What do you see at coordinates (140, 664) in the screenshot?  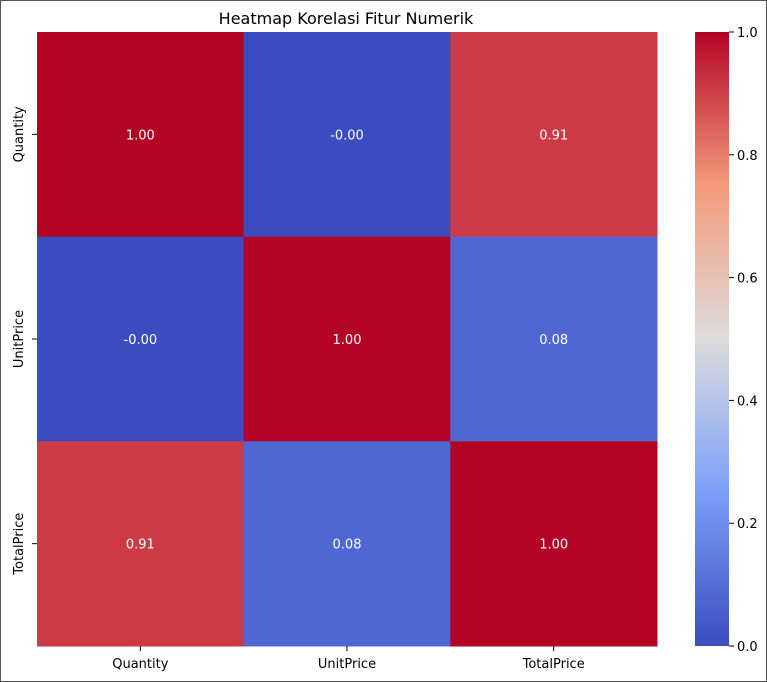 I see `x-tick-label: Quantity` at bounding box center [140, 664].